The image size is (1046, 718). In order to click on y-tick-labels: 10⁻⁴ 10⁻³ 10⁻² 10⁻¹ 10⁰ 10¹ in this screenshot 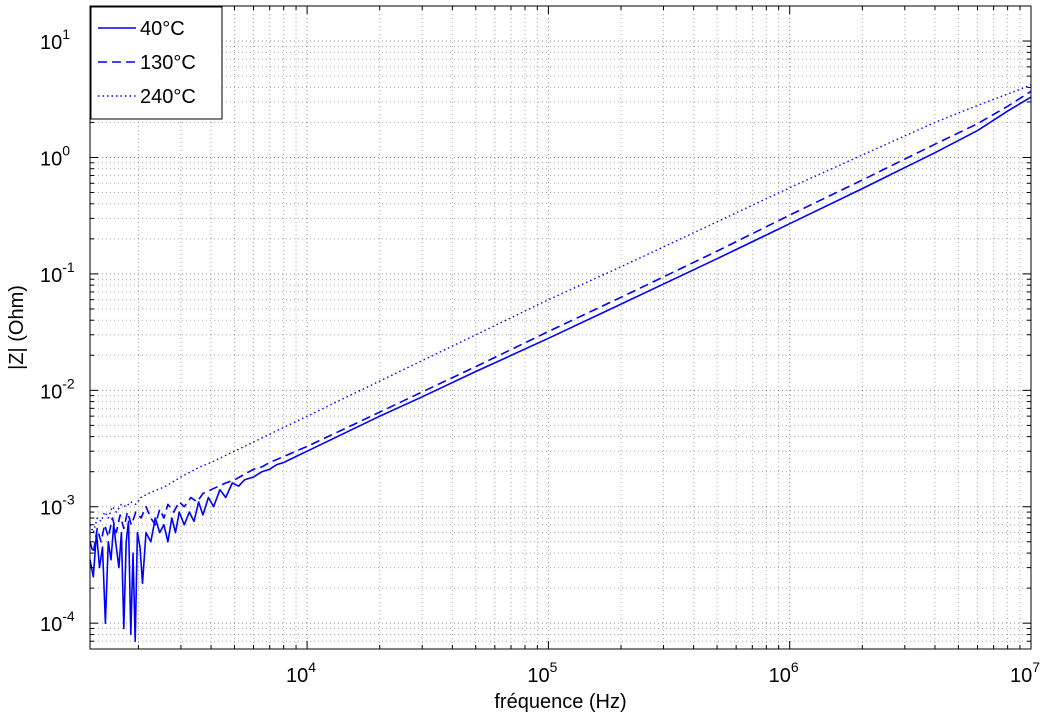, I will do `click(57, 331)`.